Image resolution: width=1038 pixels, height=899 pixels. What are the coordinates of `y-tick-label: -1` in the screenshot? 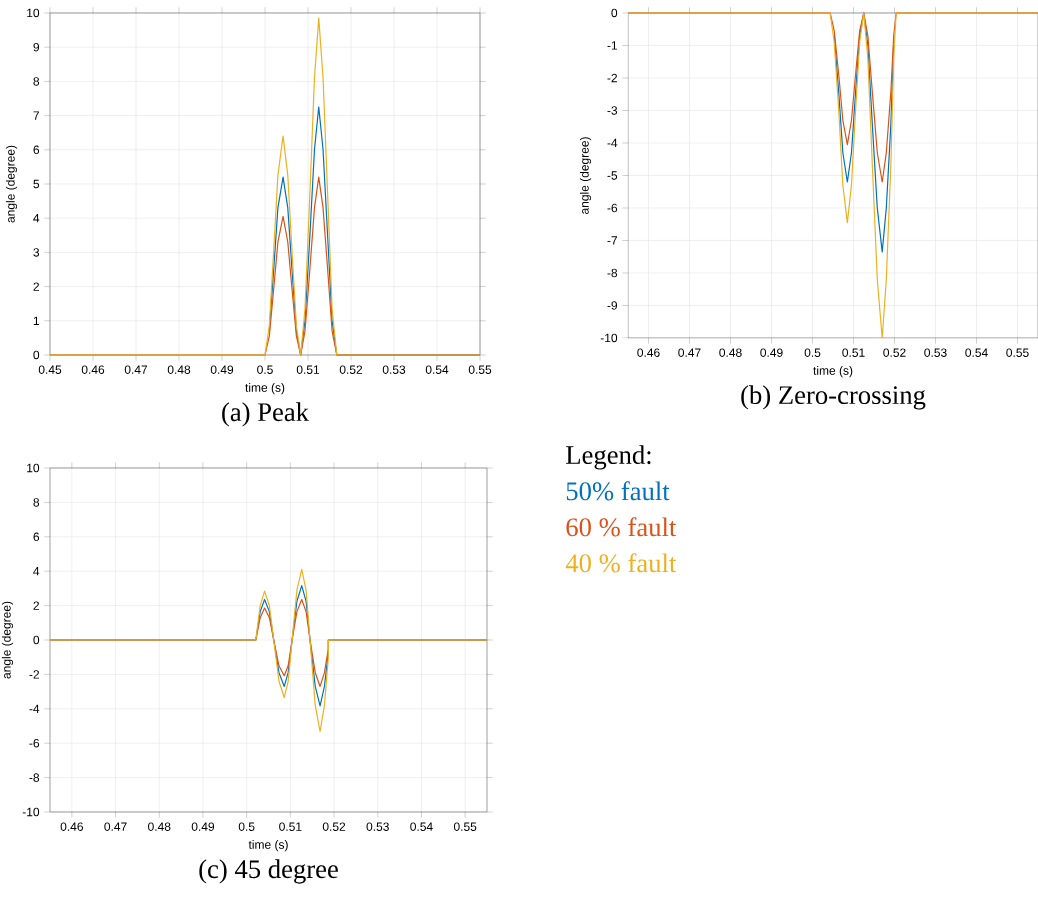 It's located at (612, 45).